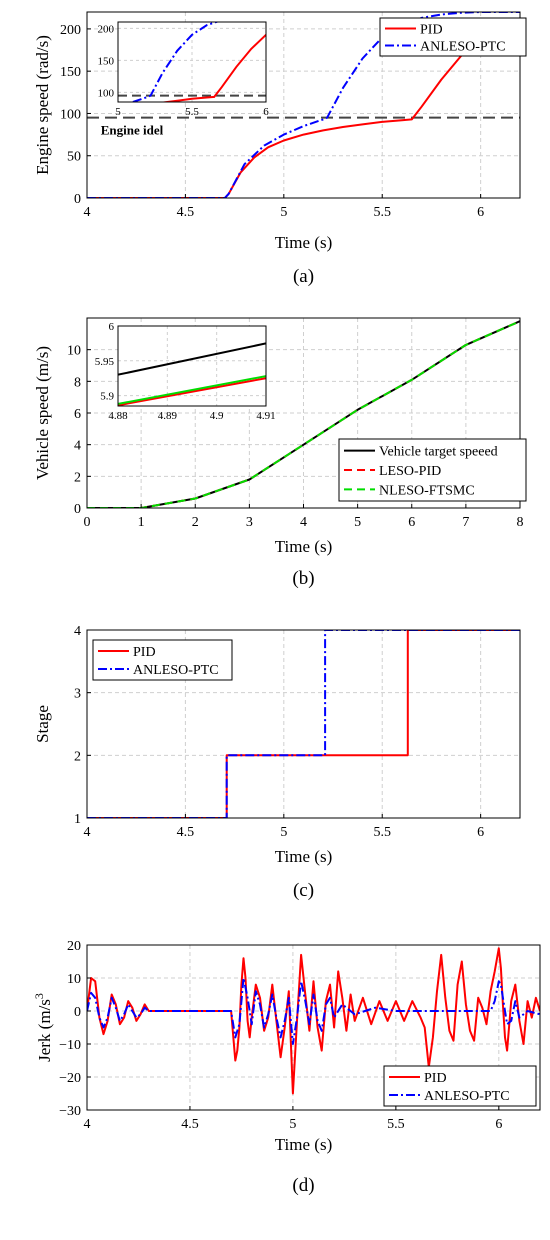 The image size is (550, 1240). What do you see at coordinates (106, 93) in the screenshot?
I see `inset-y-tick-label: 100` at bounding box center [106, 93].